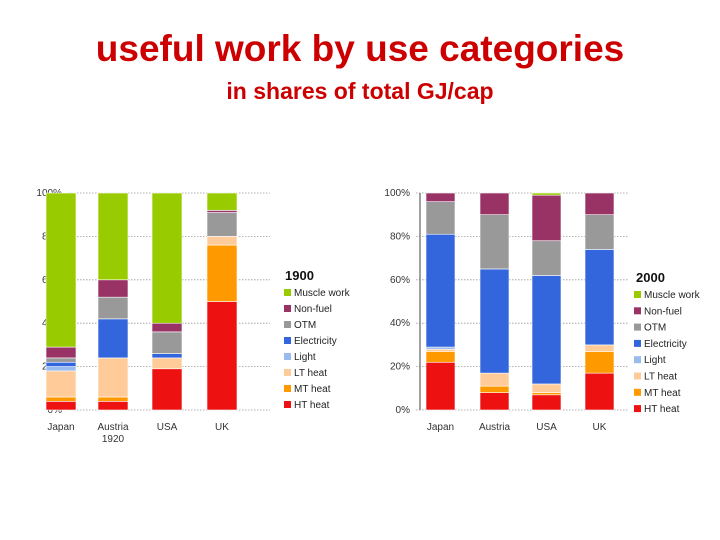  I want to click on y-tick-label: 60%, so click(400, 280).